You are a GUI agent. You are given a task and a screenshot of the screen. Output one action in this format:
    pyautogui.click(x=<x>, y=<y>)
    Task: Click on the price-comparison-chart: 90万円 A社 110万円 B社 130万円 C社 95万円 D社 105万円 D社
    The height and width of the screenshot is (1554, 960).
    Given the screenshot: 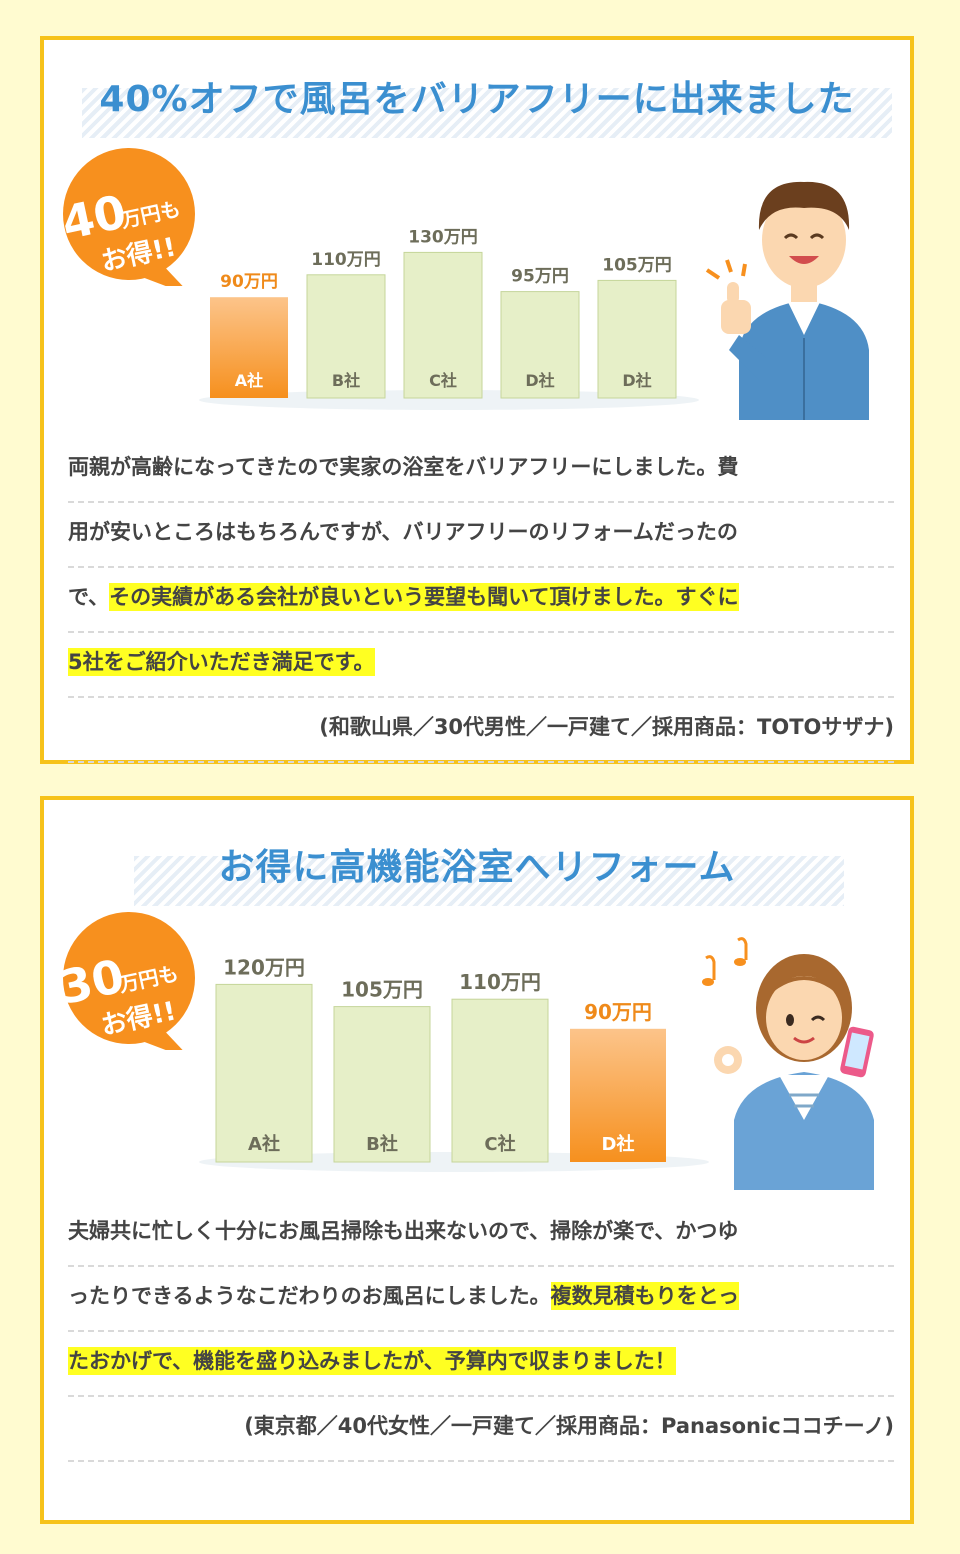 What is the action you would take?
    pyautogui.click(x=449, y=318)
    